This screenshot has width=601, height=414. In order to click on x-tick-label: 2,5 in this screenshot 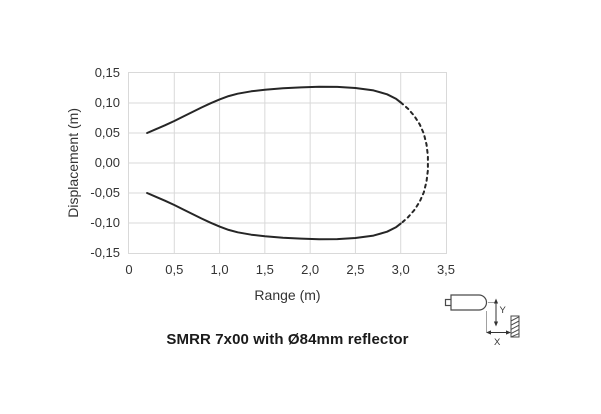, I will do `click(355, 269)`.